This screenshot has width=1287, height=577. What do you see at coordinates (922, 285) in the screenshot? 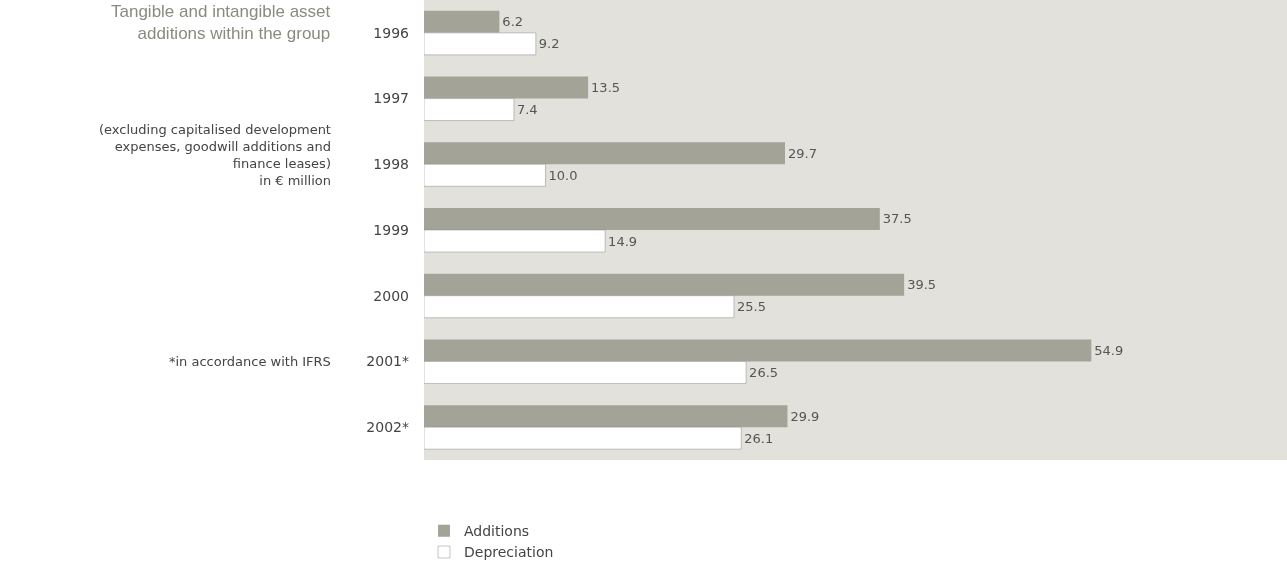
I see `data-label: 39.5` at bounding box center [922, 285].